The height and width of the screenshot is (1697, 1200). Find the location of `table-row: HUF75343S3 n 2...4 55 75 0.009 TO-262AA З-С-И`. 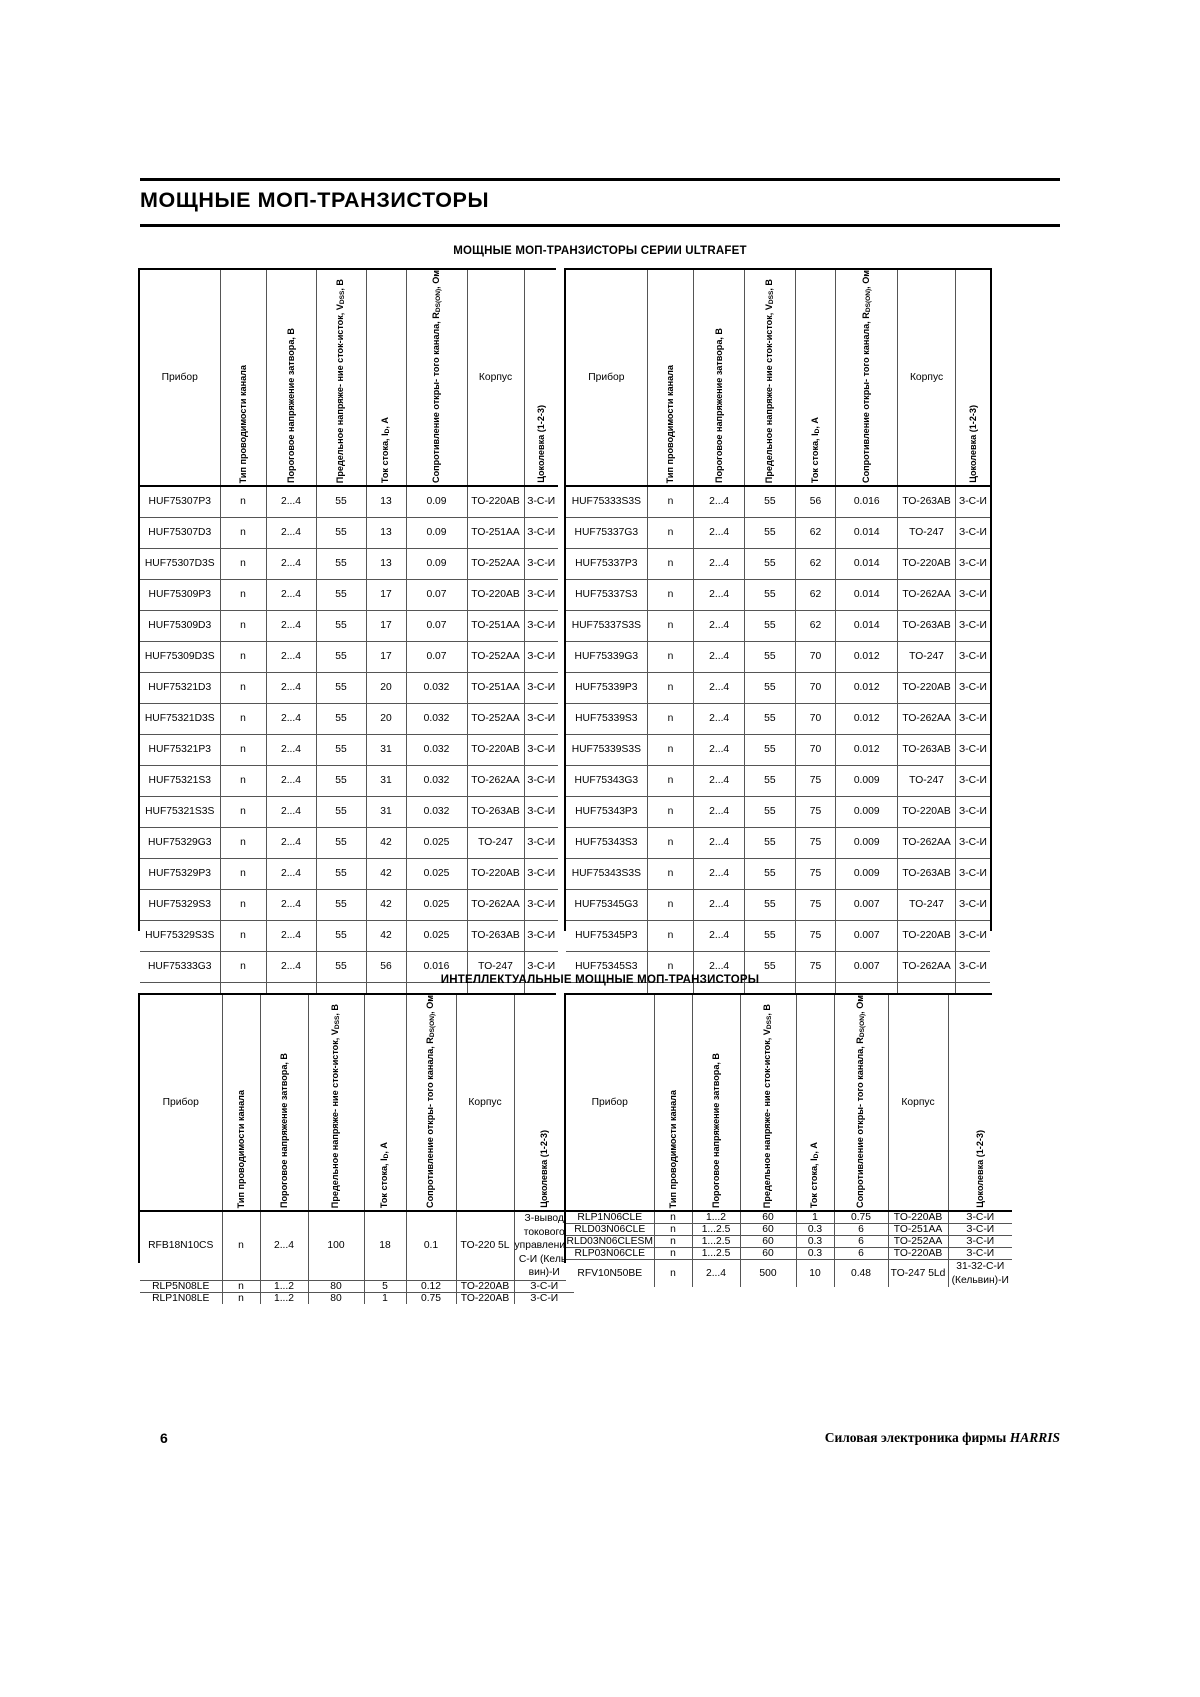

table-row: HUF75343S3 n 2...4 55 75 0.009 TO-262AA З-С-И is located at coordinates (778, 842).